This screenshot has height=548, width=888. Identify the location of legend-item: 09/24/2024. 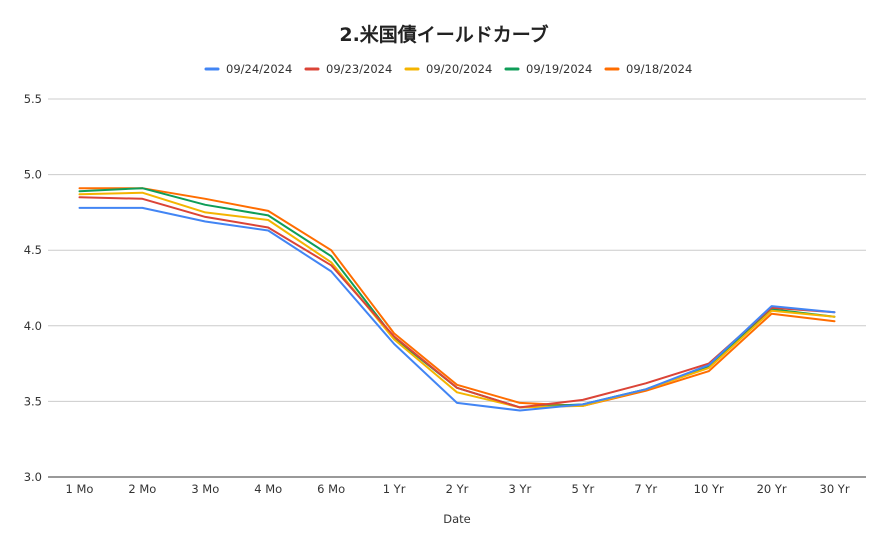
(248, 69).